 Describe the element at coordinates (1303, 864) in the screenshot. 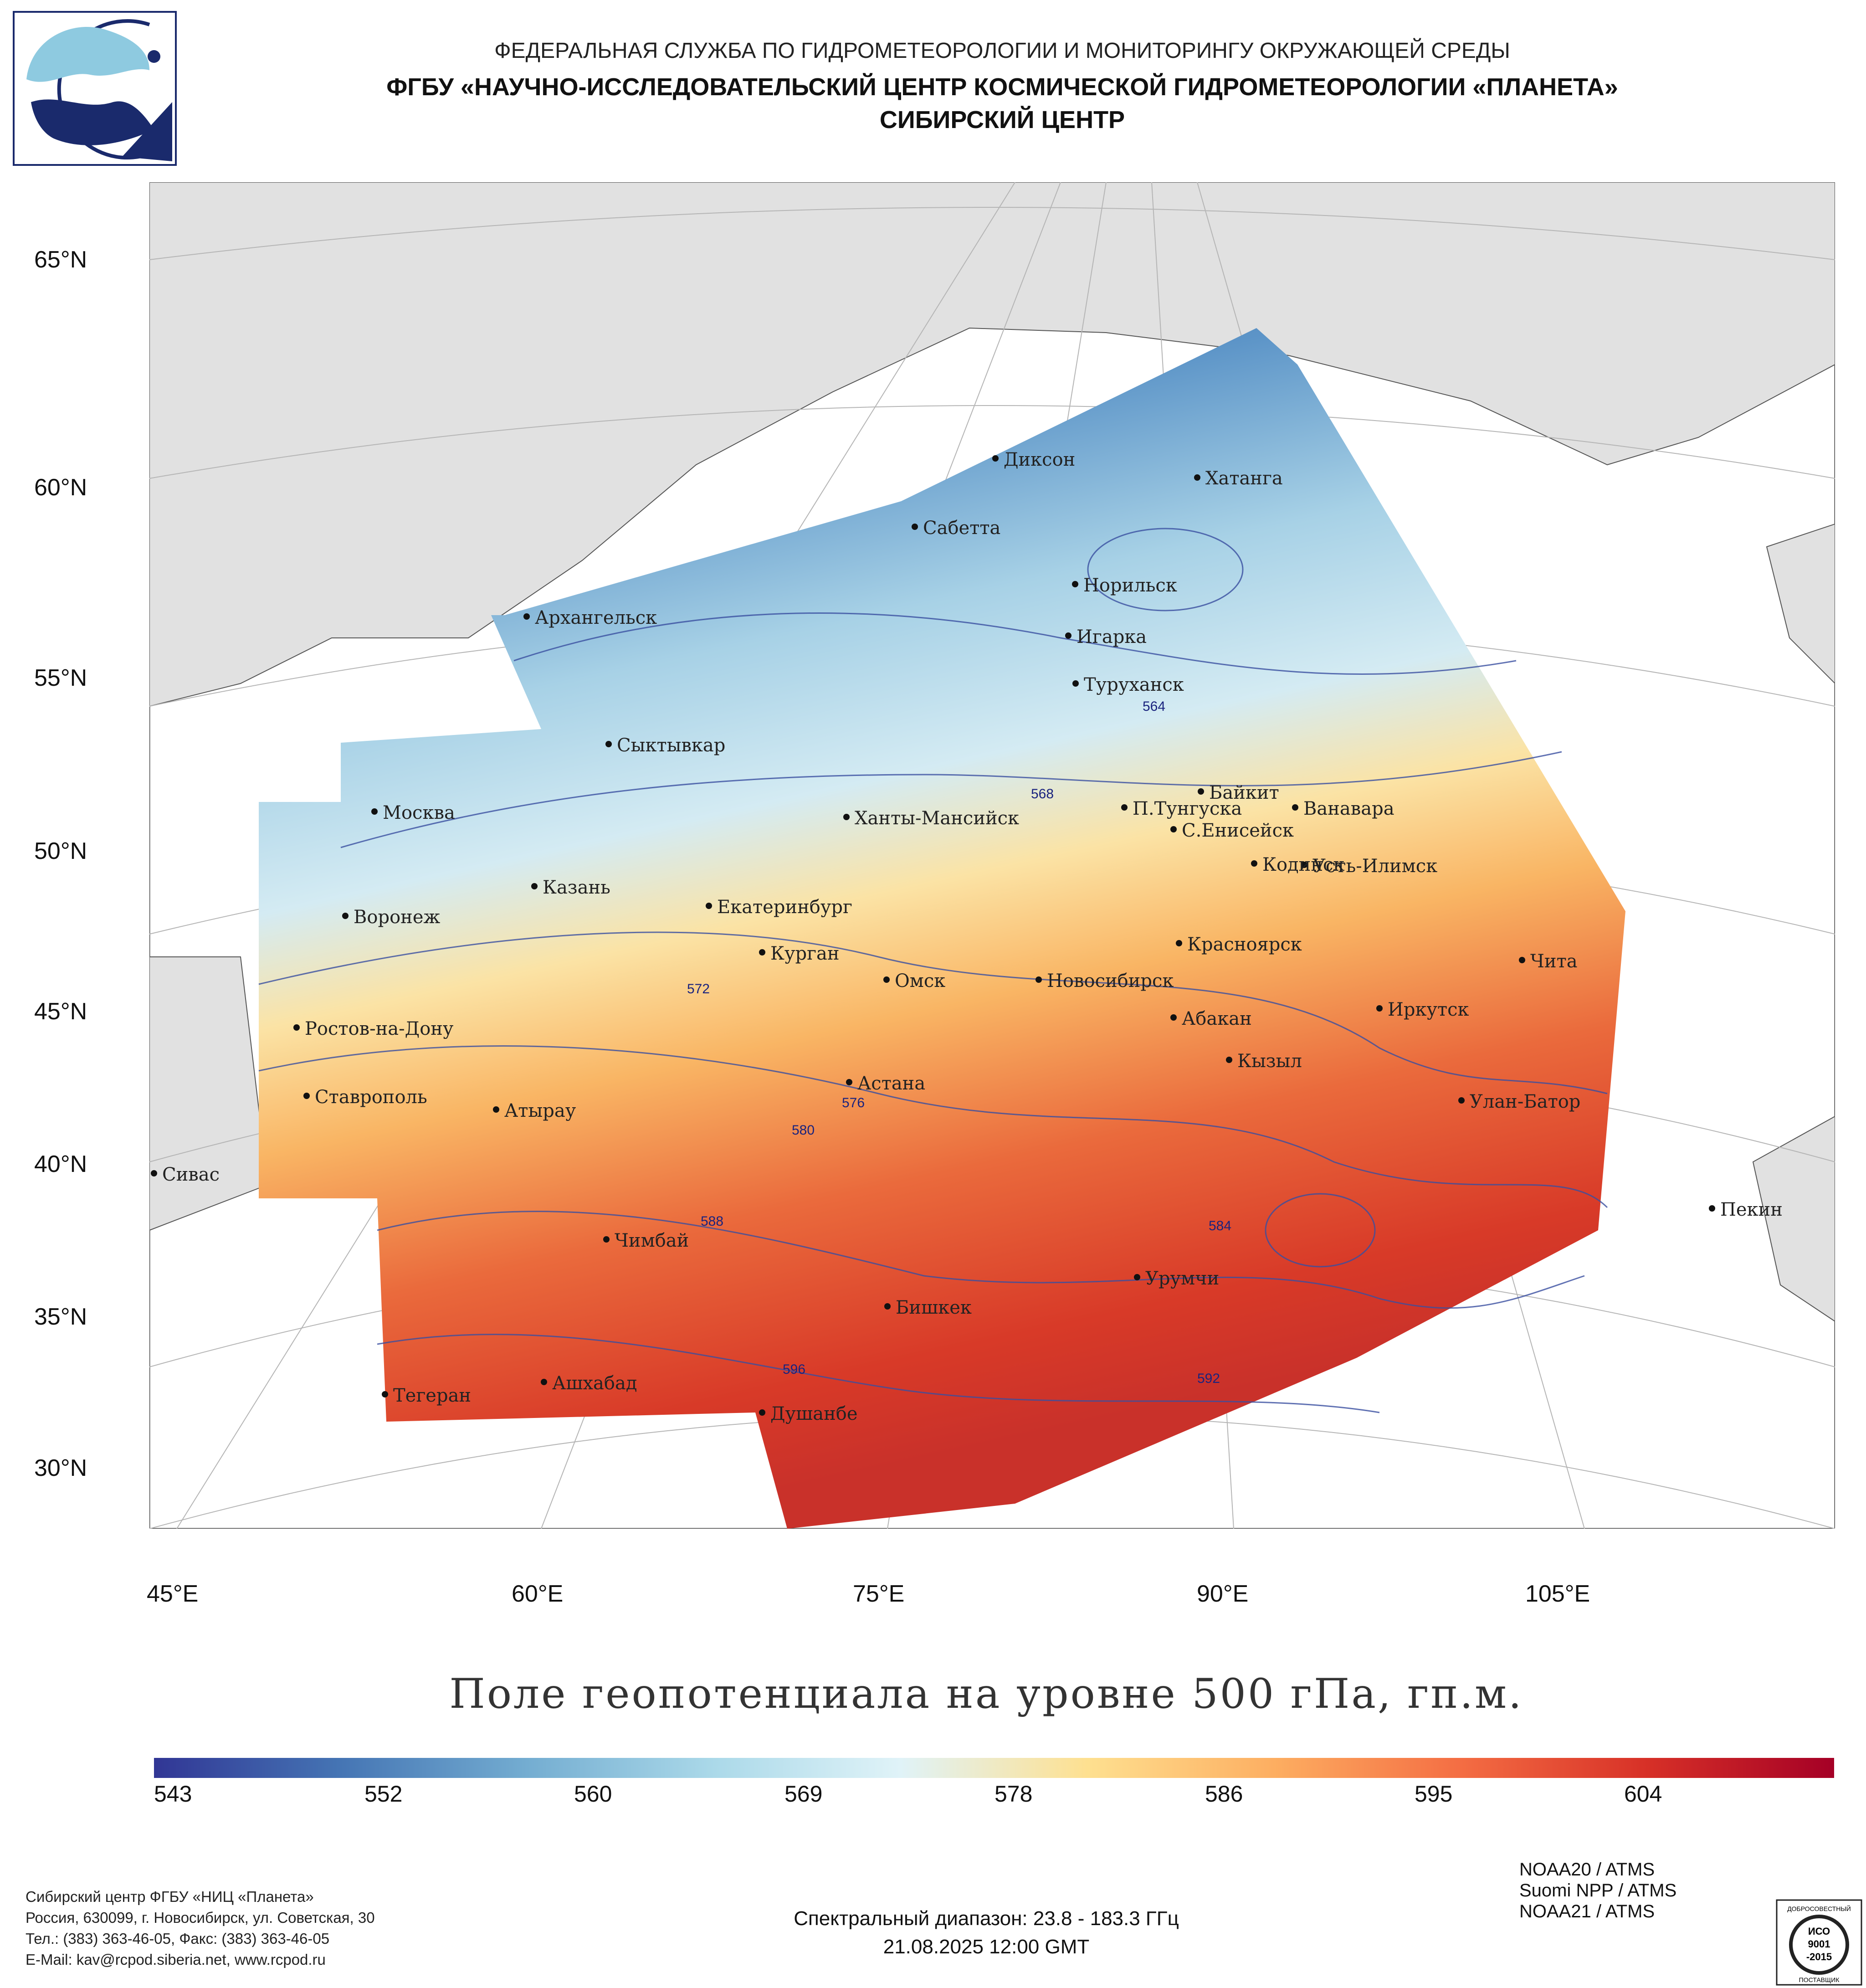

I see `city-label: Кодинск` at that location.